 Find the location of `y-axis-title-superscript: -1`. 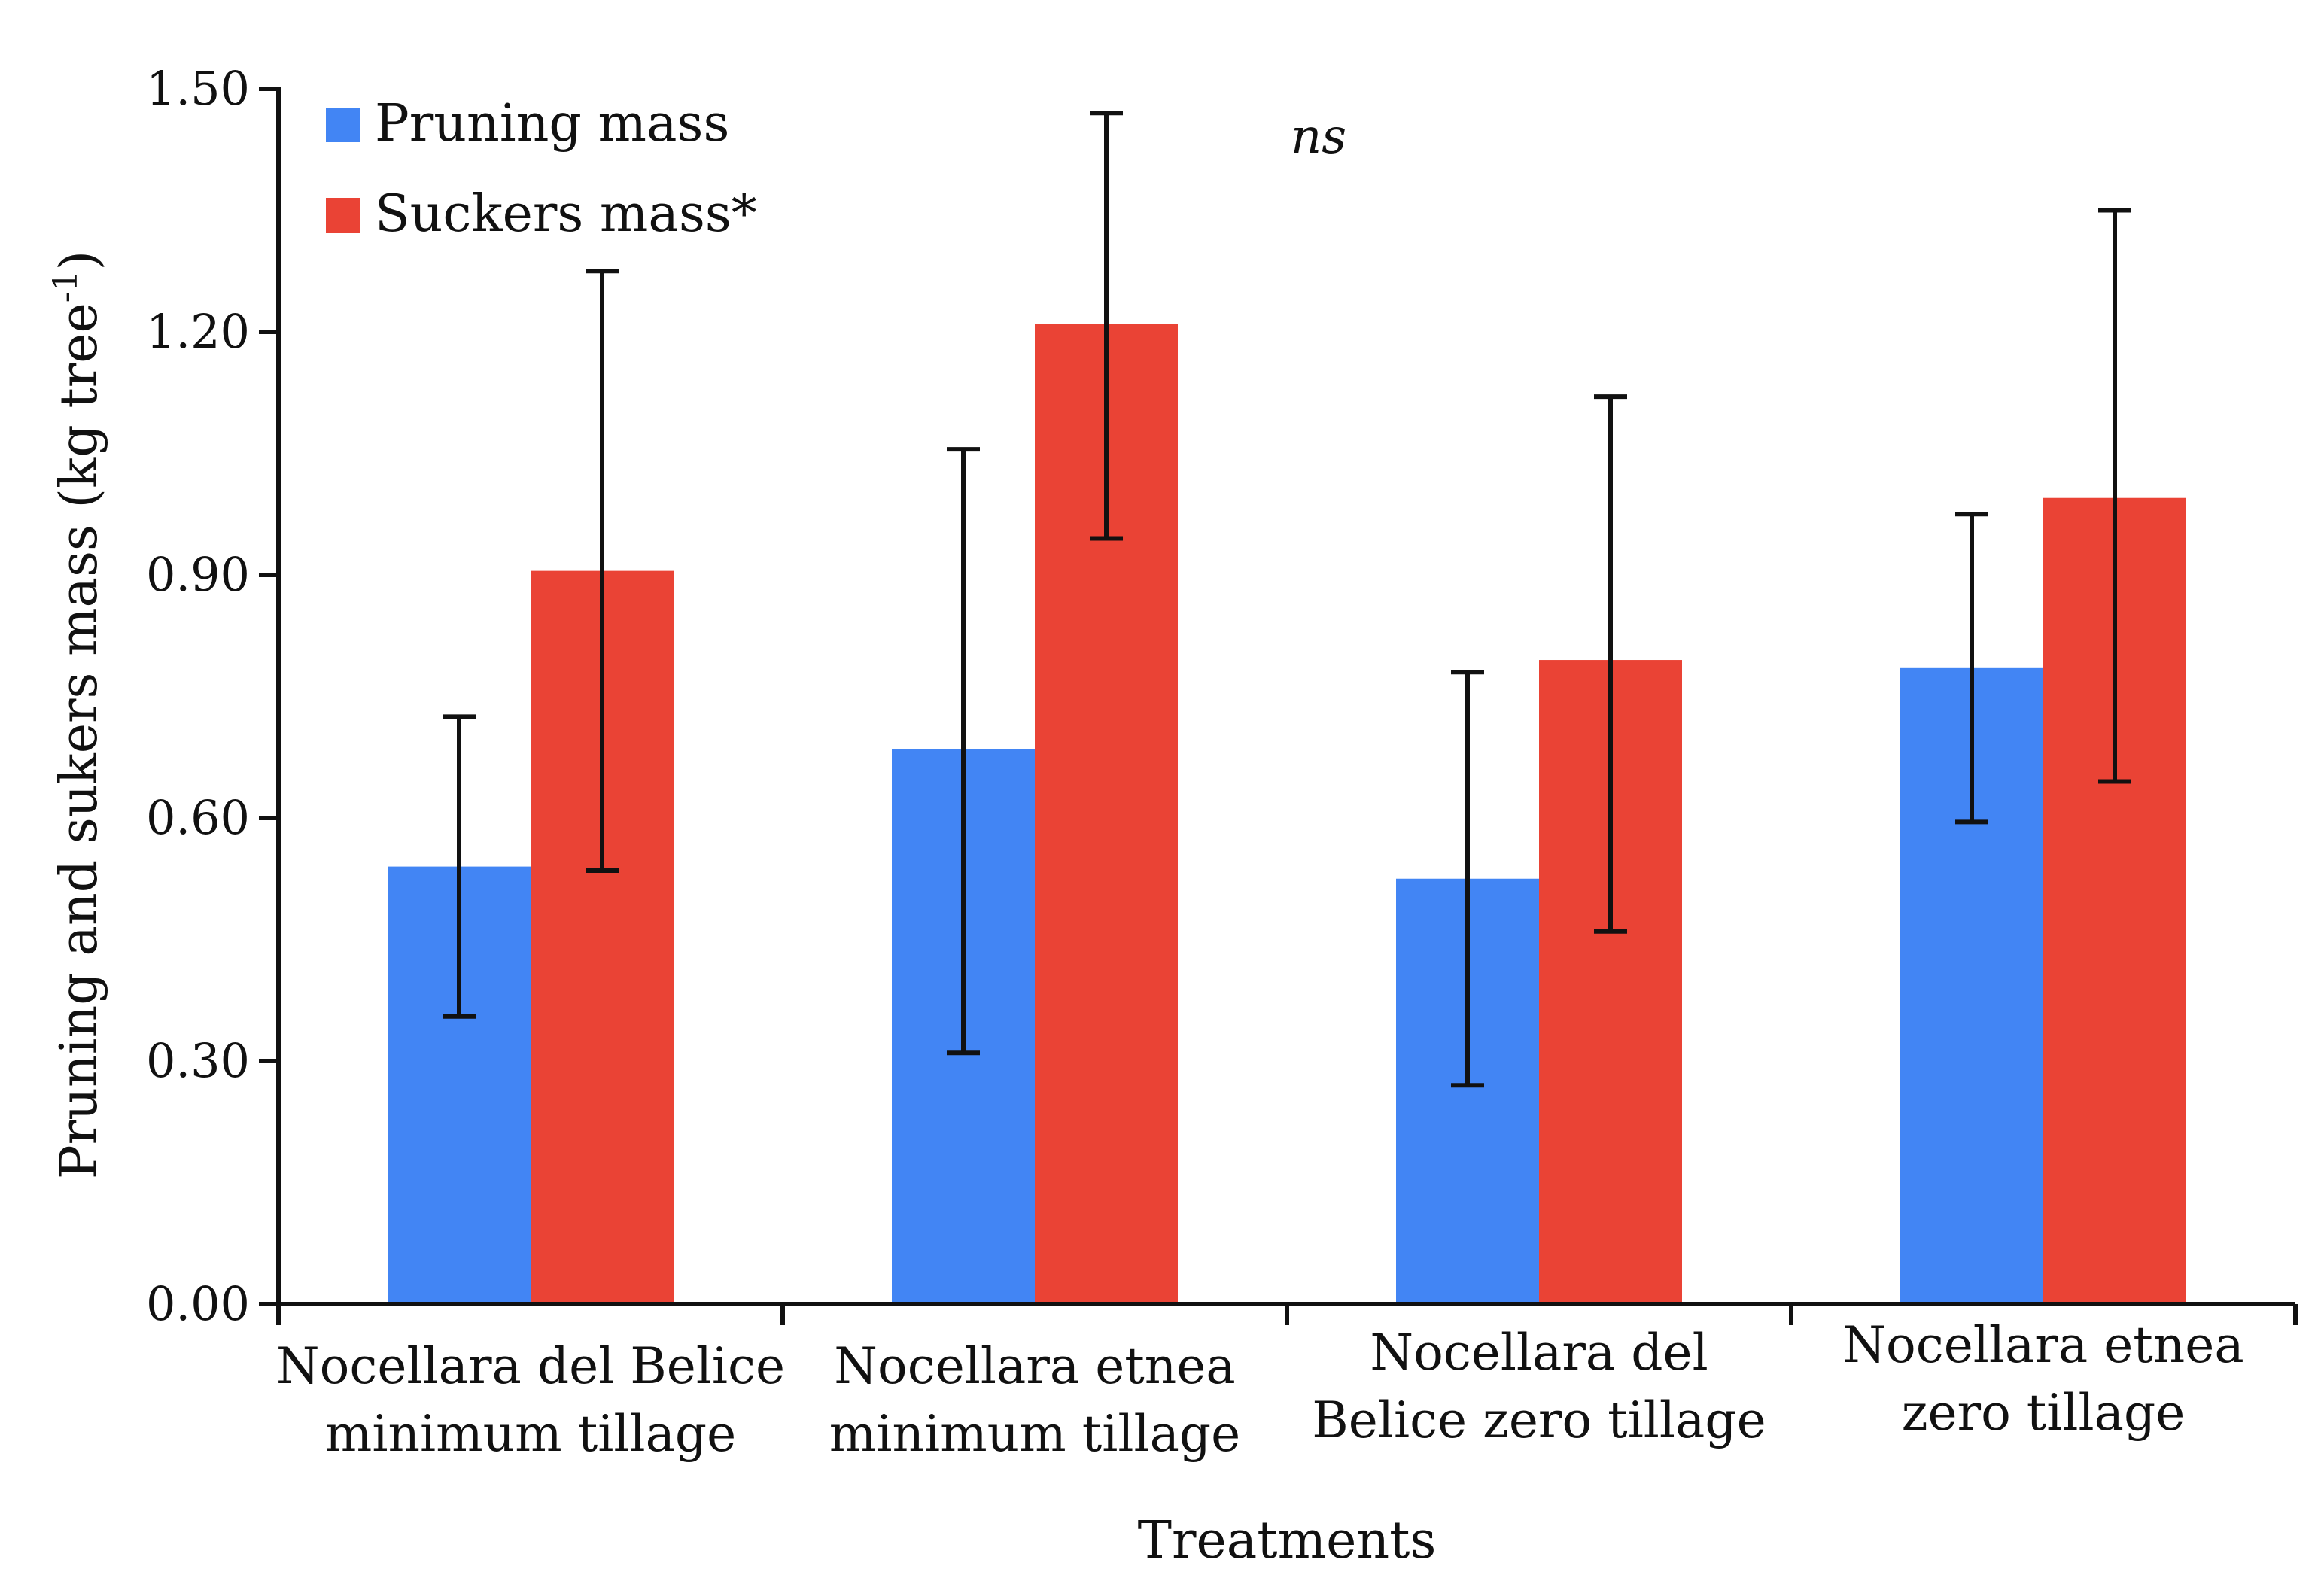

y-axis-title-superscript: -1 is located at coordinates (66, 286).